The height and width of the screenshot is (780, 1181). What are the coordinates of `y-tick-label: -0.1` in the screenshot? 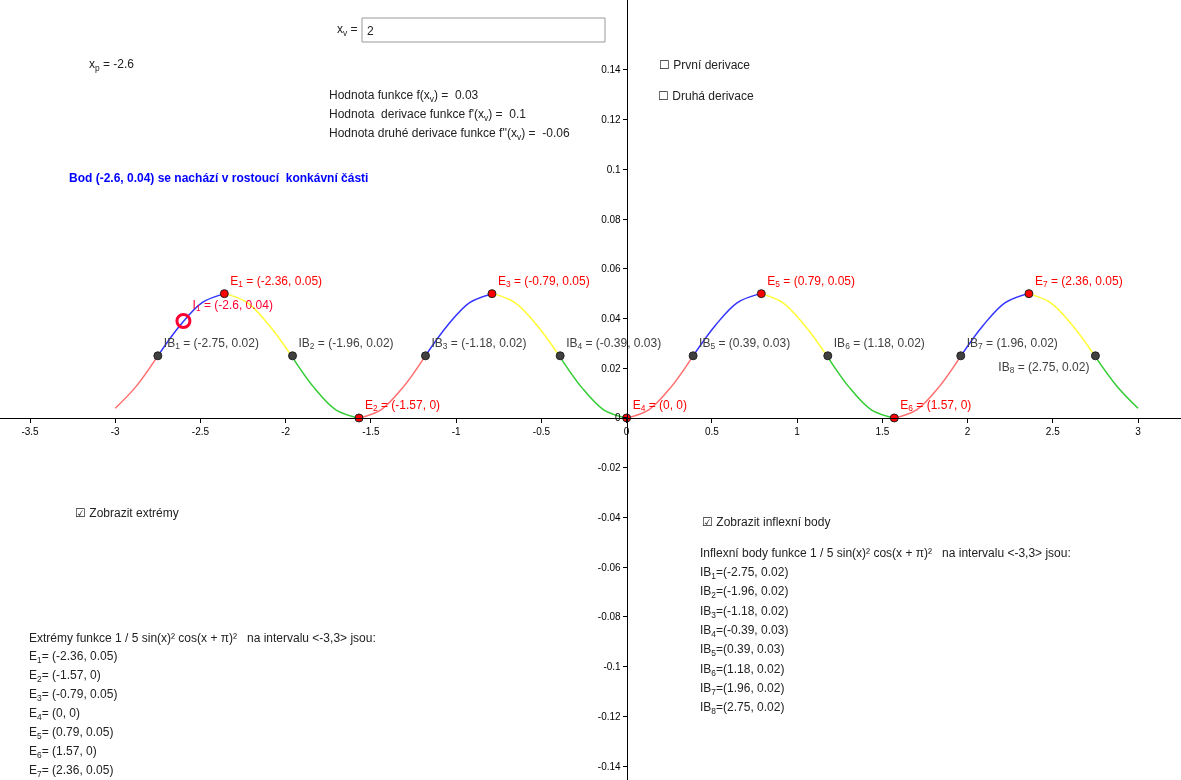 It's located at (612, 667).